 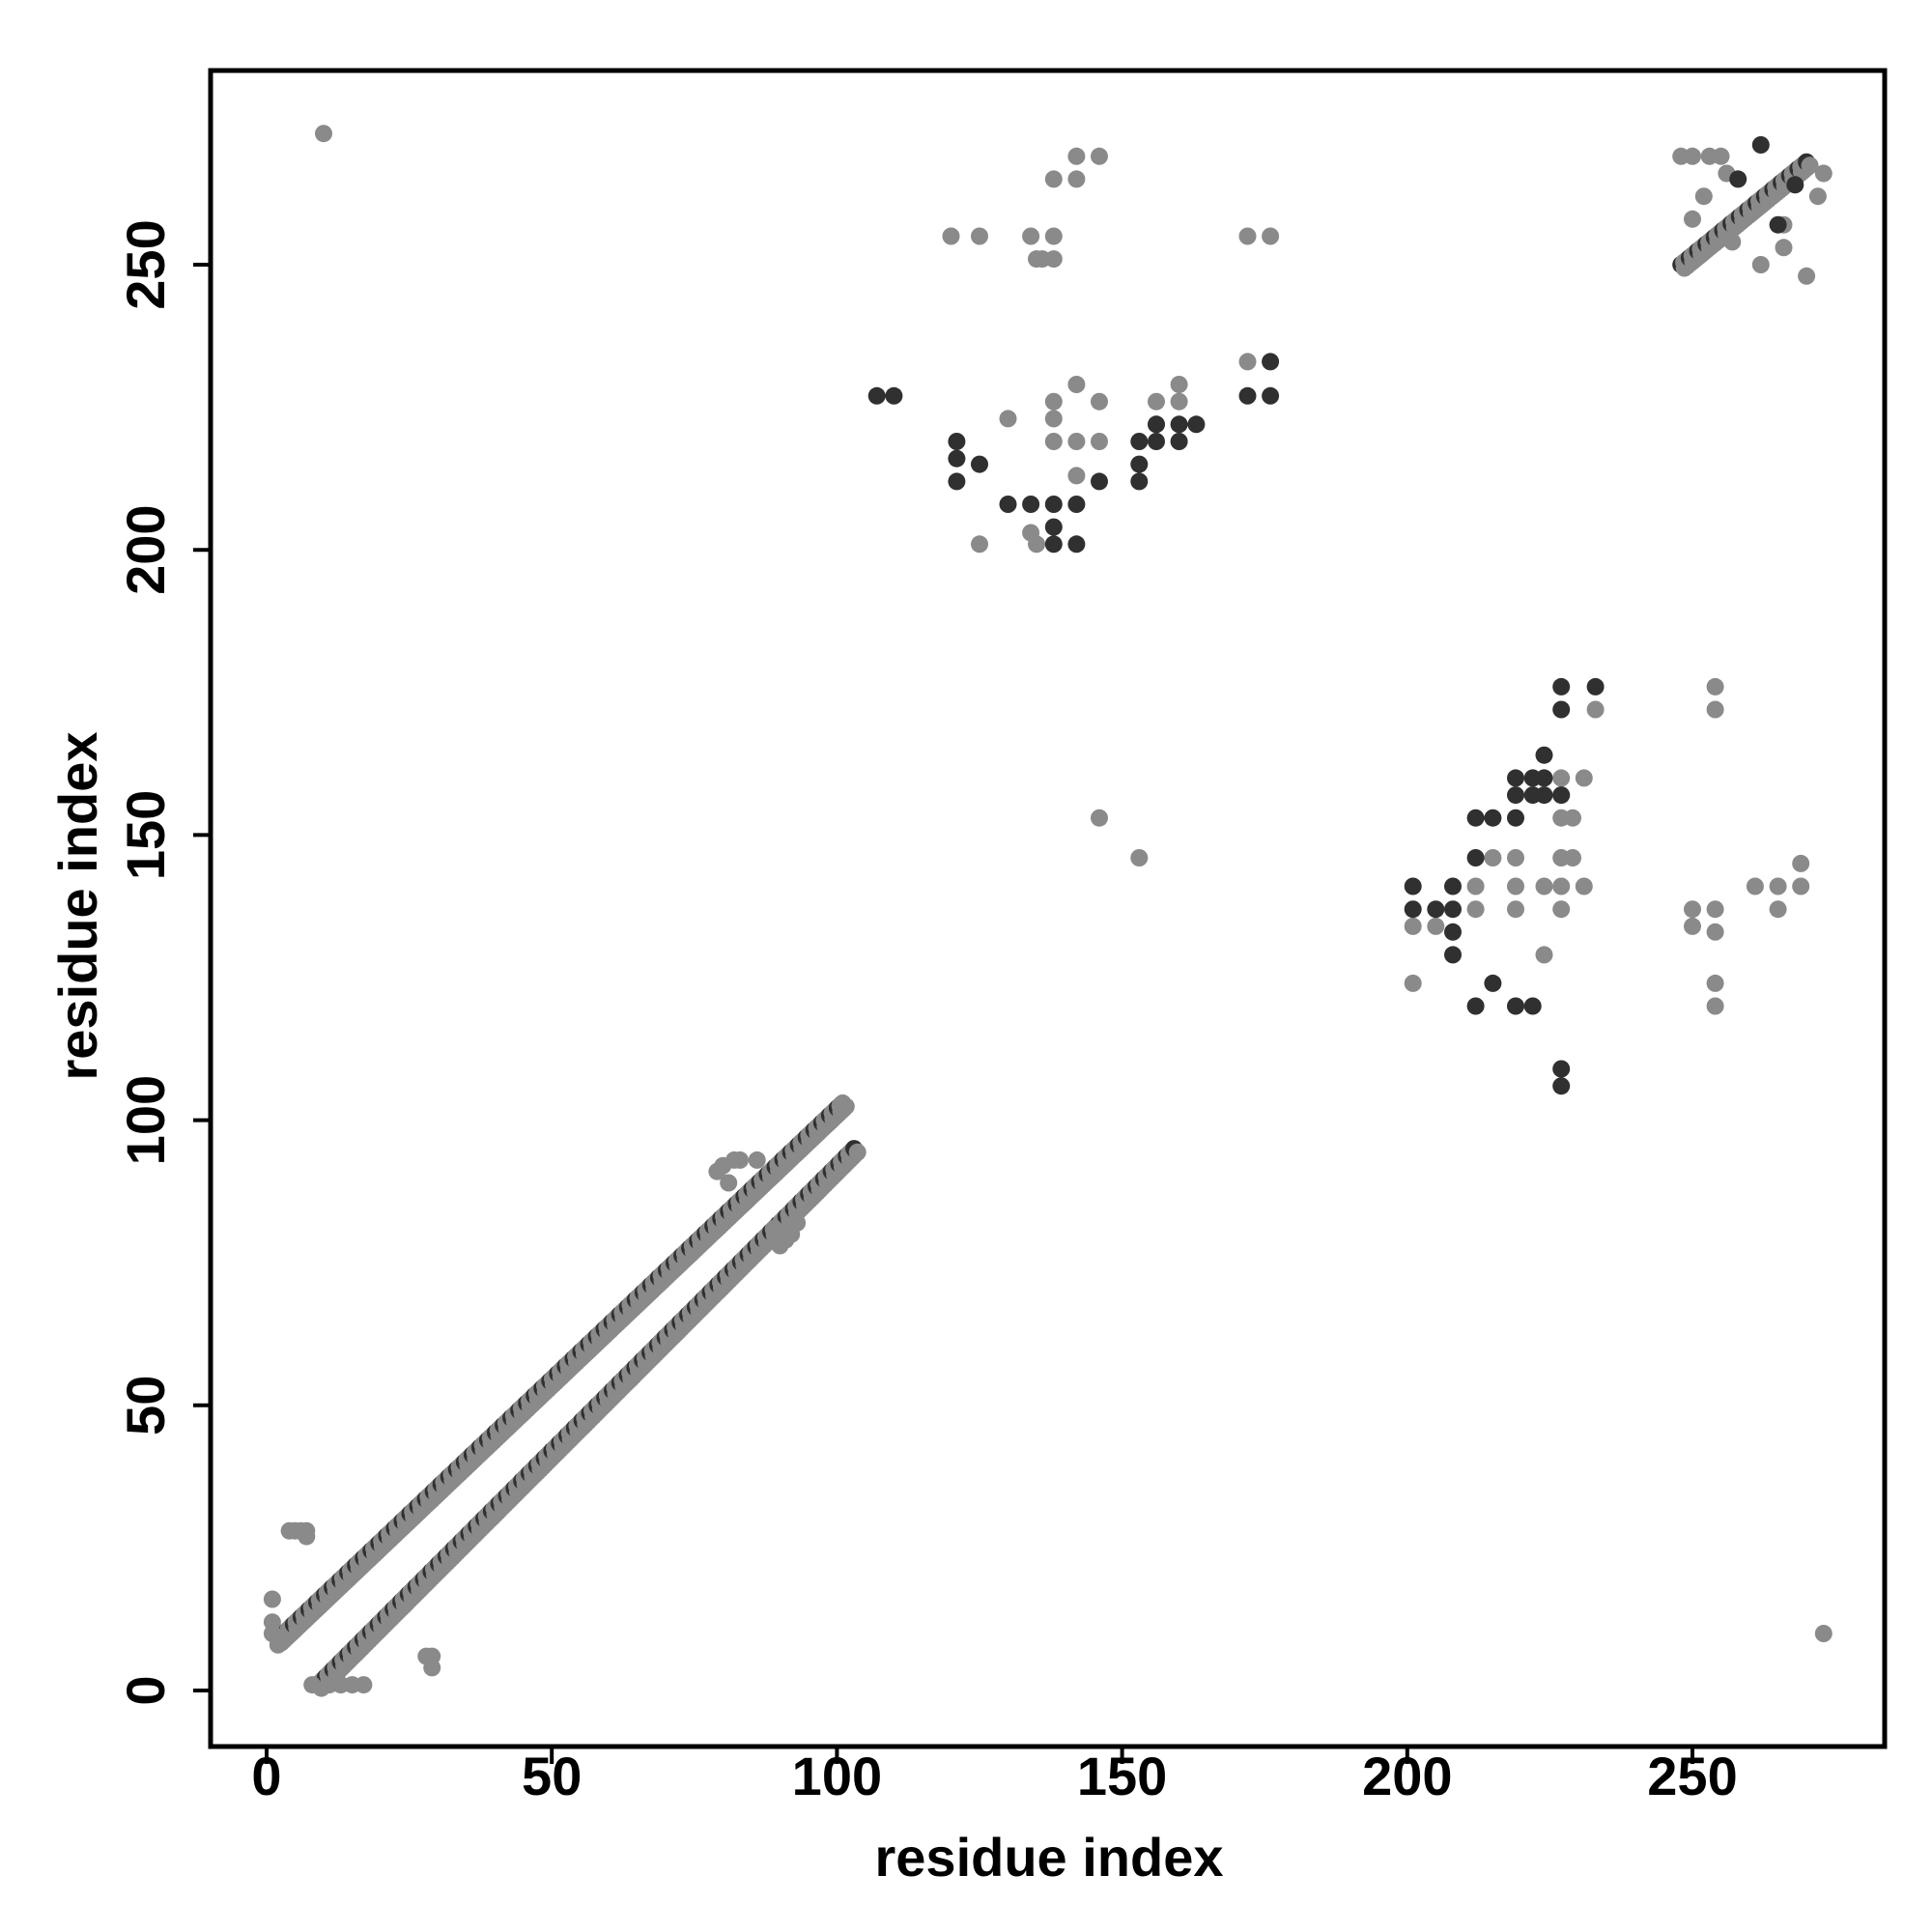 What do you see at coordinates (1122, 1776) in the screenshot?
I see `x-tick-label: 150` at bounding box center [1122, 1776].